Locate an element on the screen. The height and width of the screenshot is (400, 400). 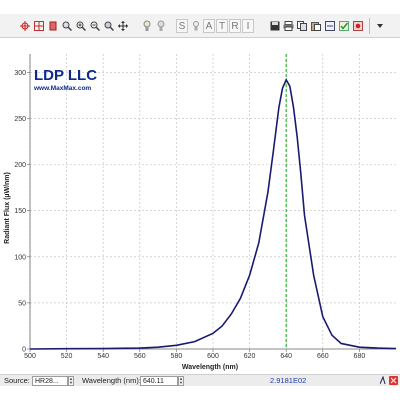
y-tick-label: 50 is located at coordinates (22, 303).